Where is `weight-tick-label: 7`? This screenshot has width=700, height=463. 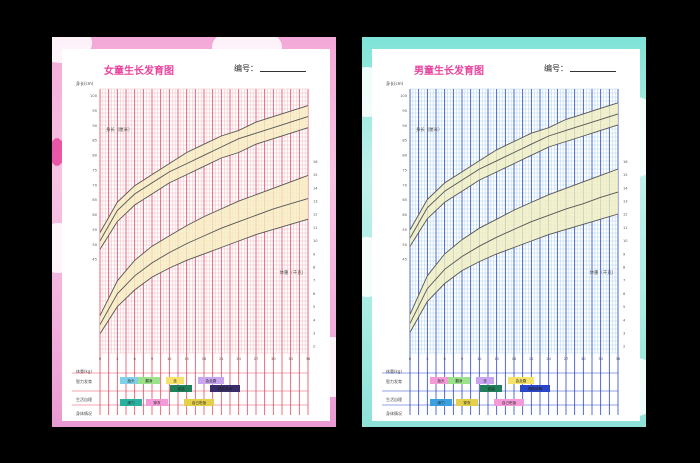 weight-tick-label: 7 is located at coordinates (314, 281).